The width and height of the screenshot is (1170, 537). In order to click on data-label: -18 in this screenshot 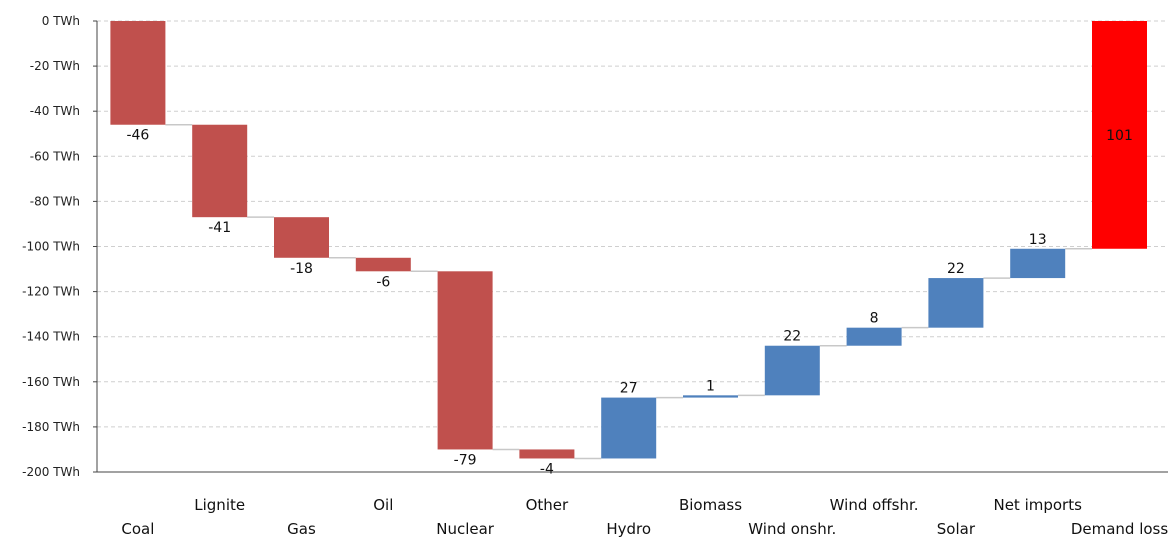, I will do `click(301, 269)`.